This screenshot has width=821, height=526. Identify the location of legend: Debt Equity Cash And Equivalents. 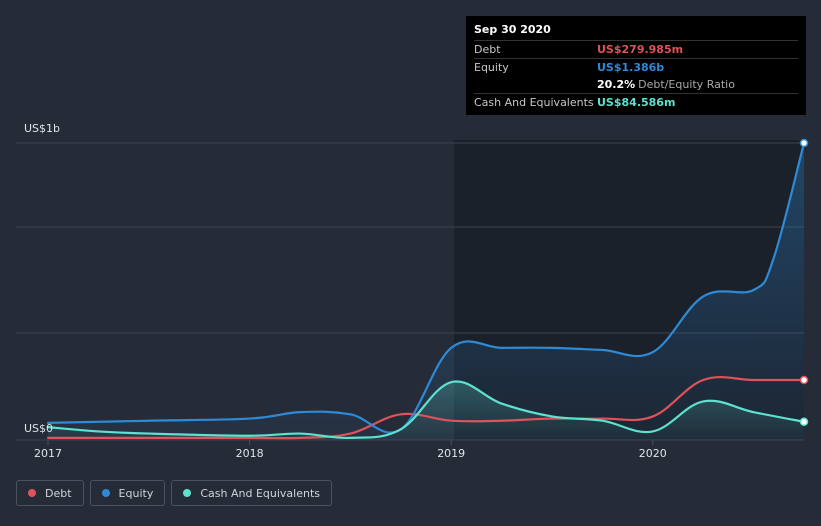
(174, 493).